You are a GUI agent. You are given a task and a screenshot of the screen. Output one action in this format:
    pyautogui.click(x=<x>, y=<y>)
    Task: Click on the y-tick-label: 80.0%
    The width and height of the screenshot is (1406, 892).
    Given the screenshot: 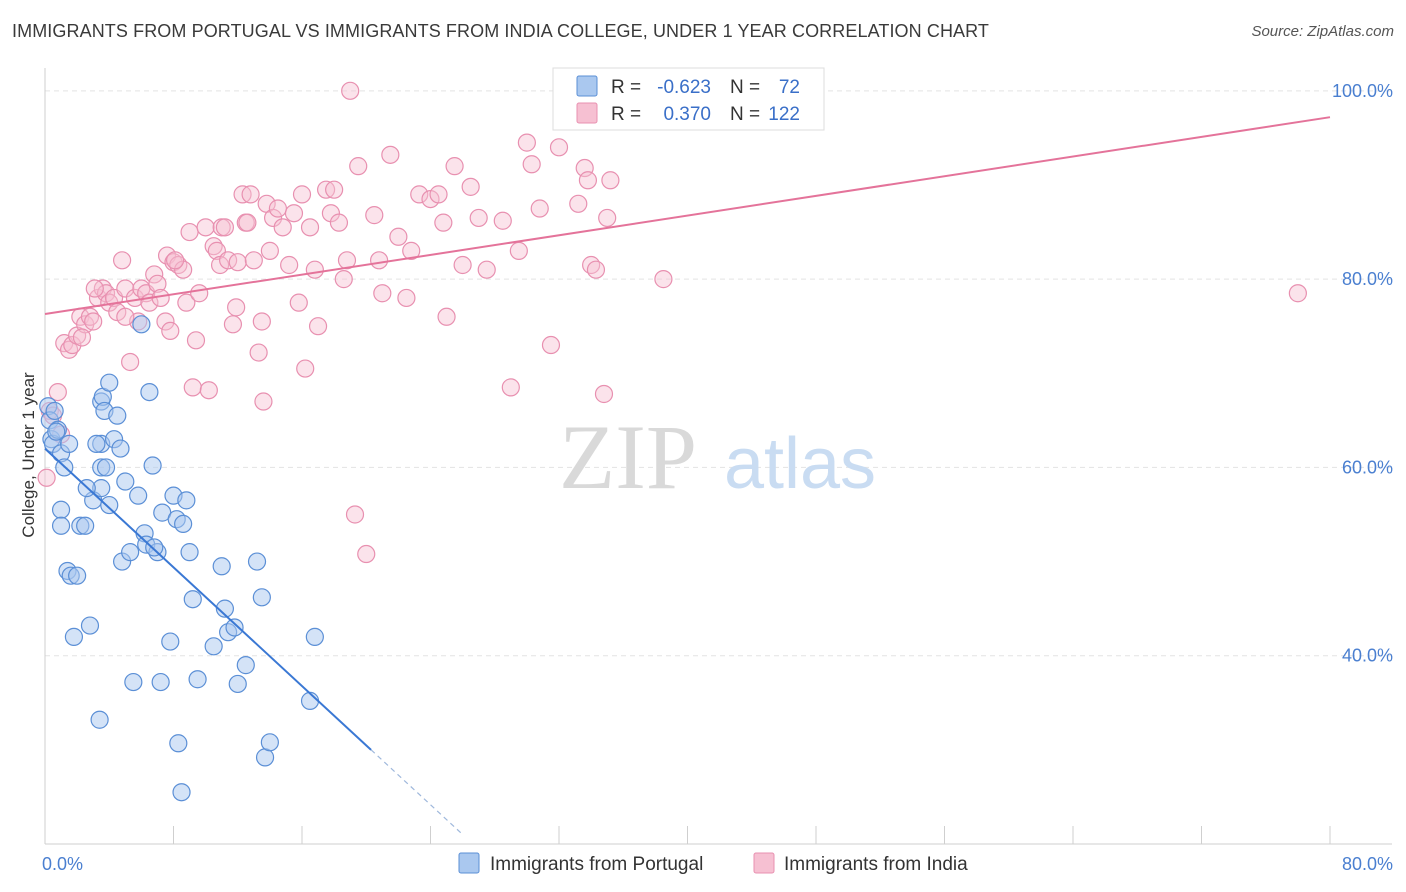 What is the action you would take?
    pyautogui.click(x=1367, y=279)
    